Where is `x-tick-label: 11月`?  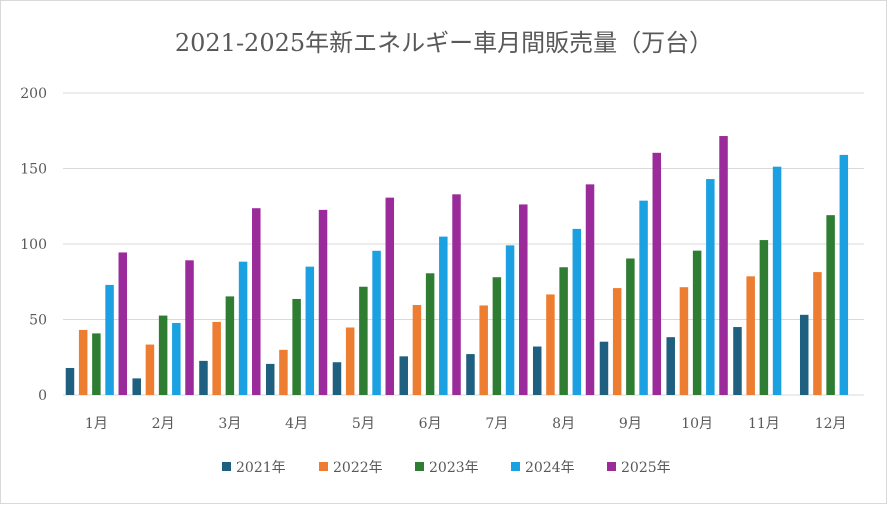 x-tick-label: 11月 is located at coordinates (764, 424).